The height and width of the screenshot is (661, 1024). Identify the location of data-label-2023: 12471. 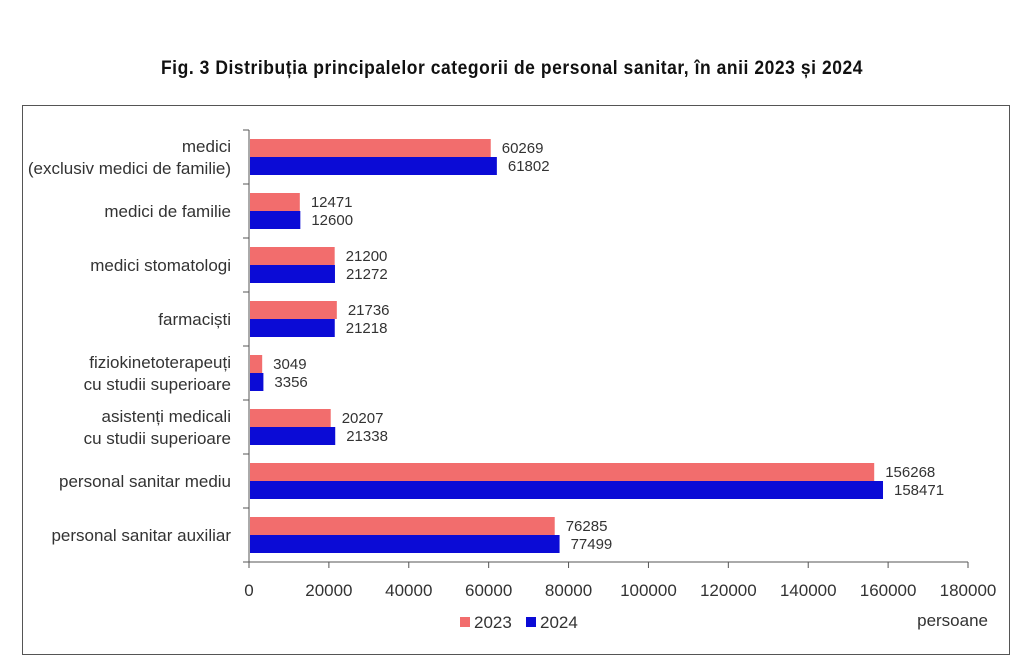
(332, 202).